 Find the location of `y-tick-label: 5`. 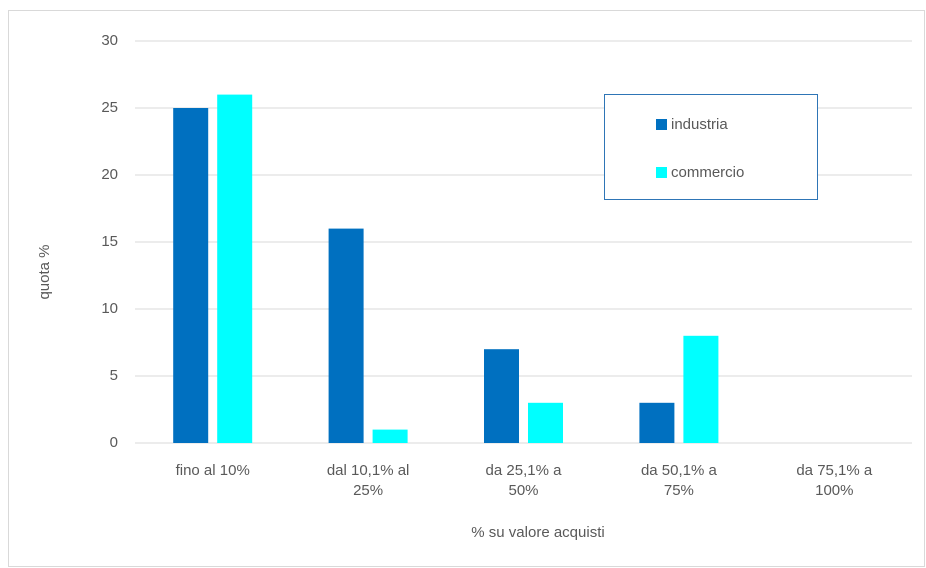

y-tick-label: 5 is located at coordinates (114, 375).